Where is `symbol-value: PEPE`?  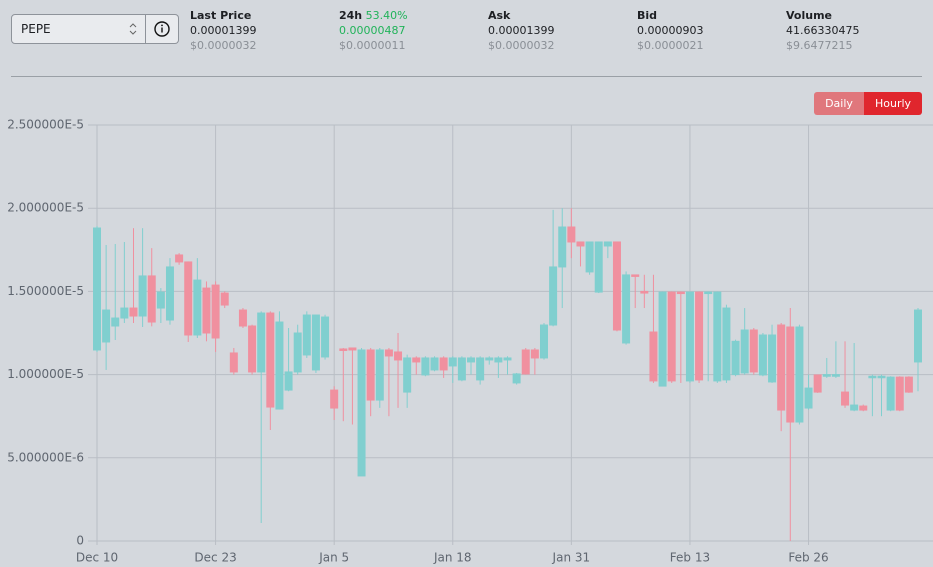 symbol-value: PEPE is located at coordinates (36, 29).